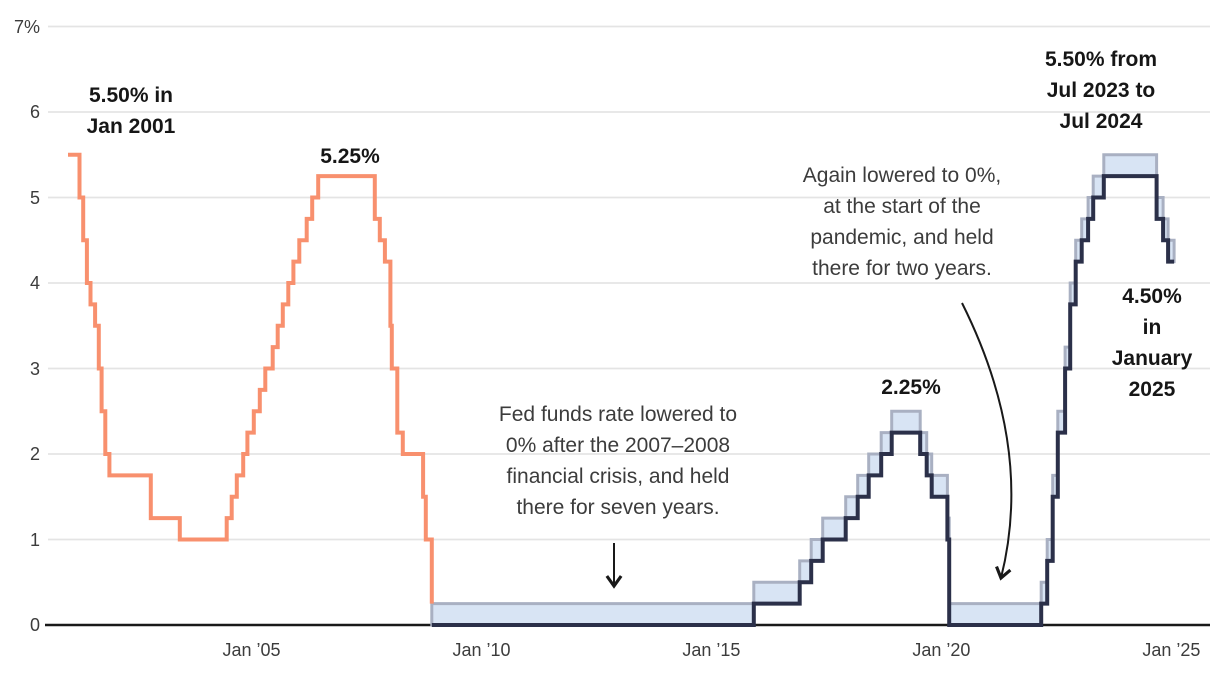 The image size is (1220, 678). I want to click on y-tick-label: 4, so click(34, 283).